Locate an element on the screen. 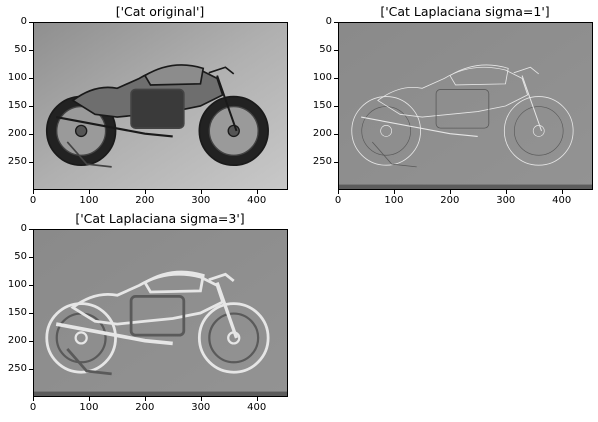  subplot-title: ['Cat original'] is located at coordinates (160, 11).